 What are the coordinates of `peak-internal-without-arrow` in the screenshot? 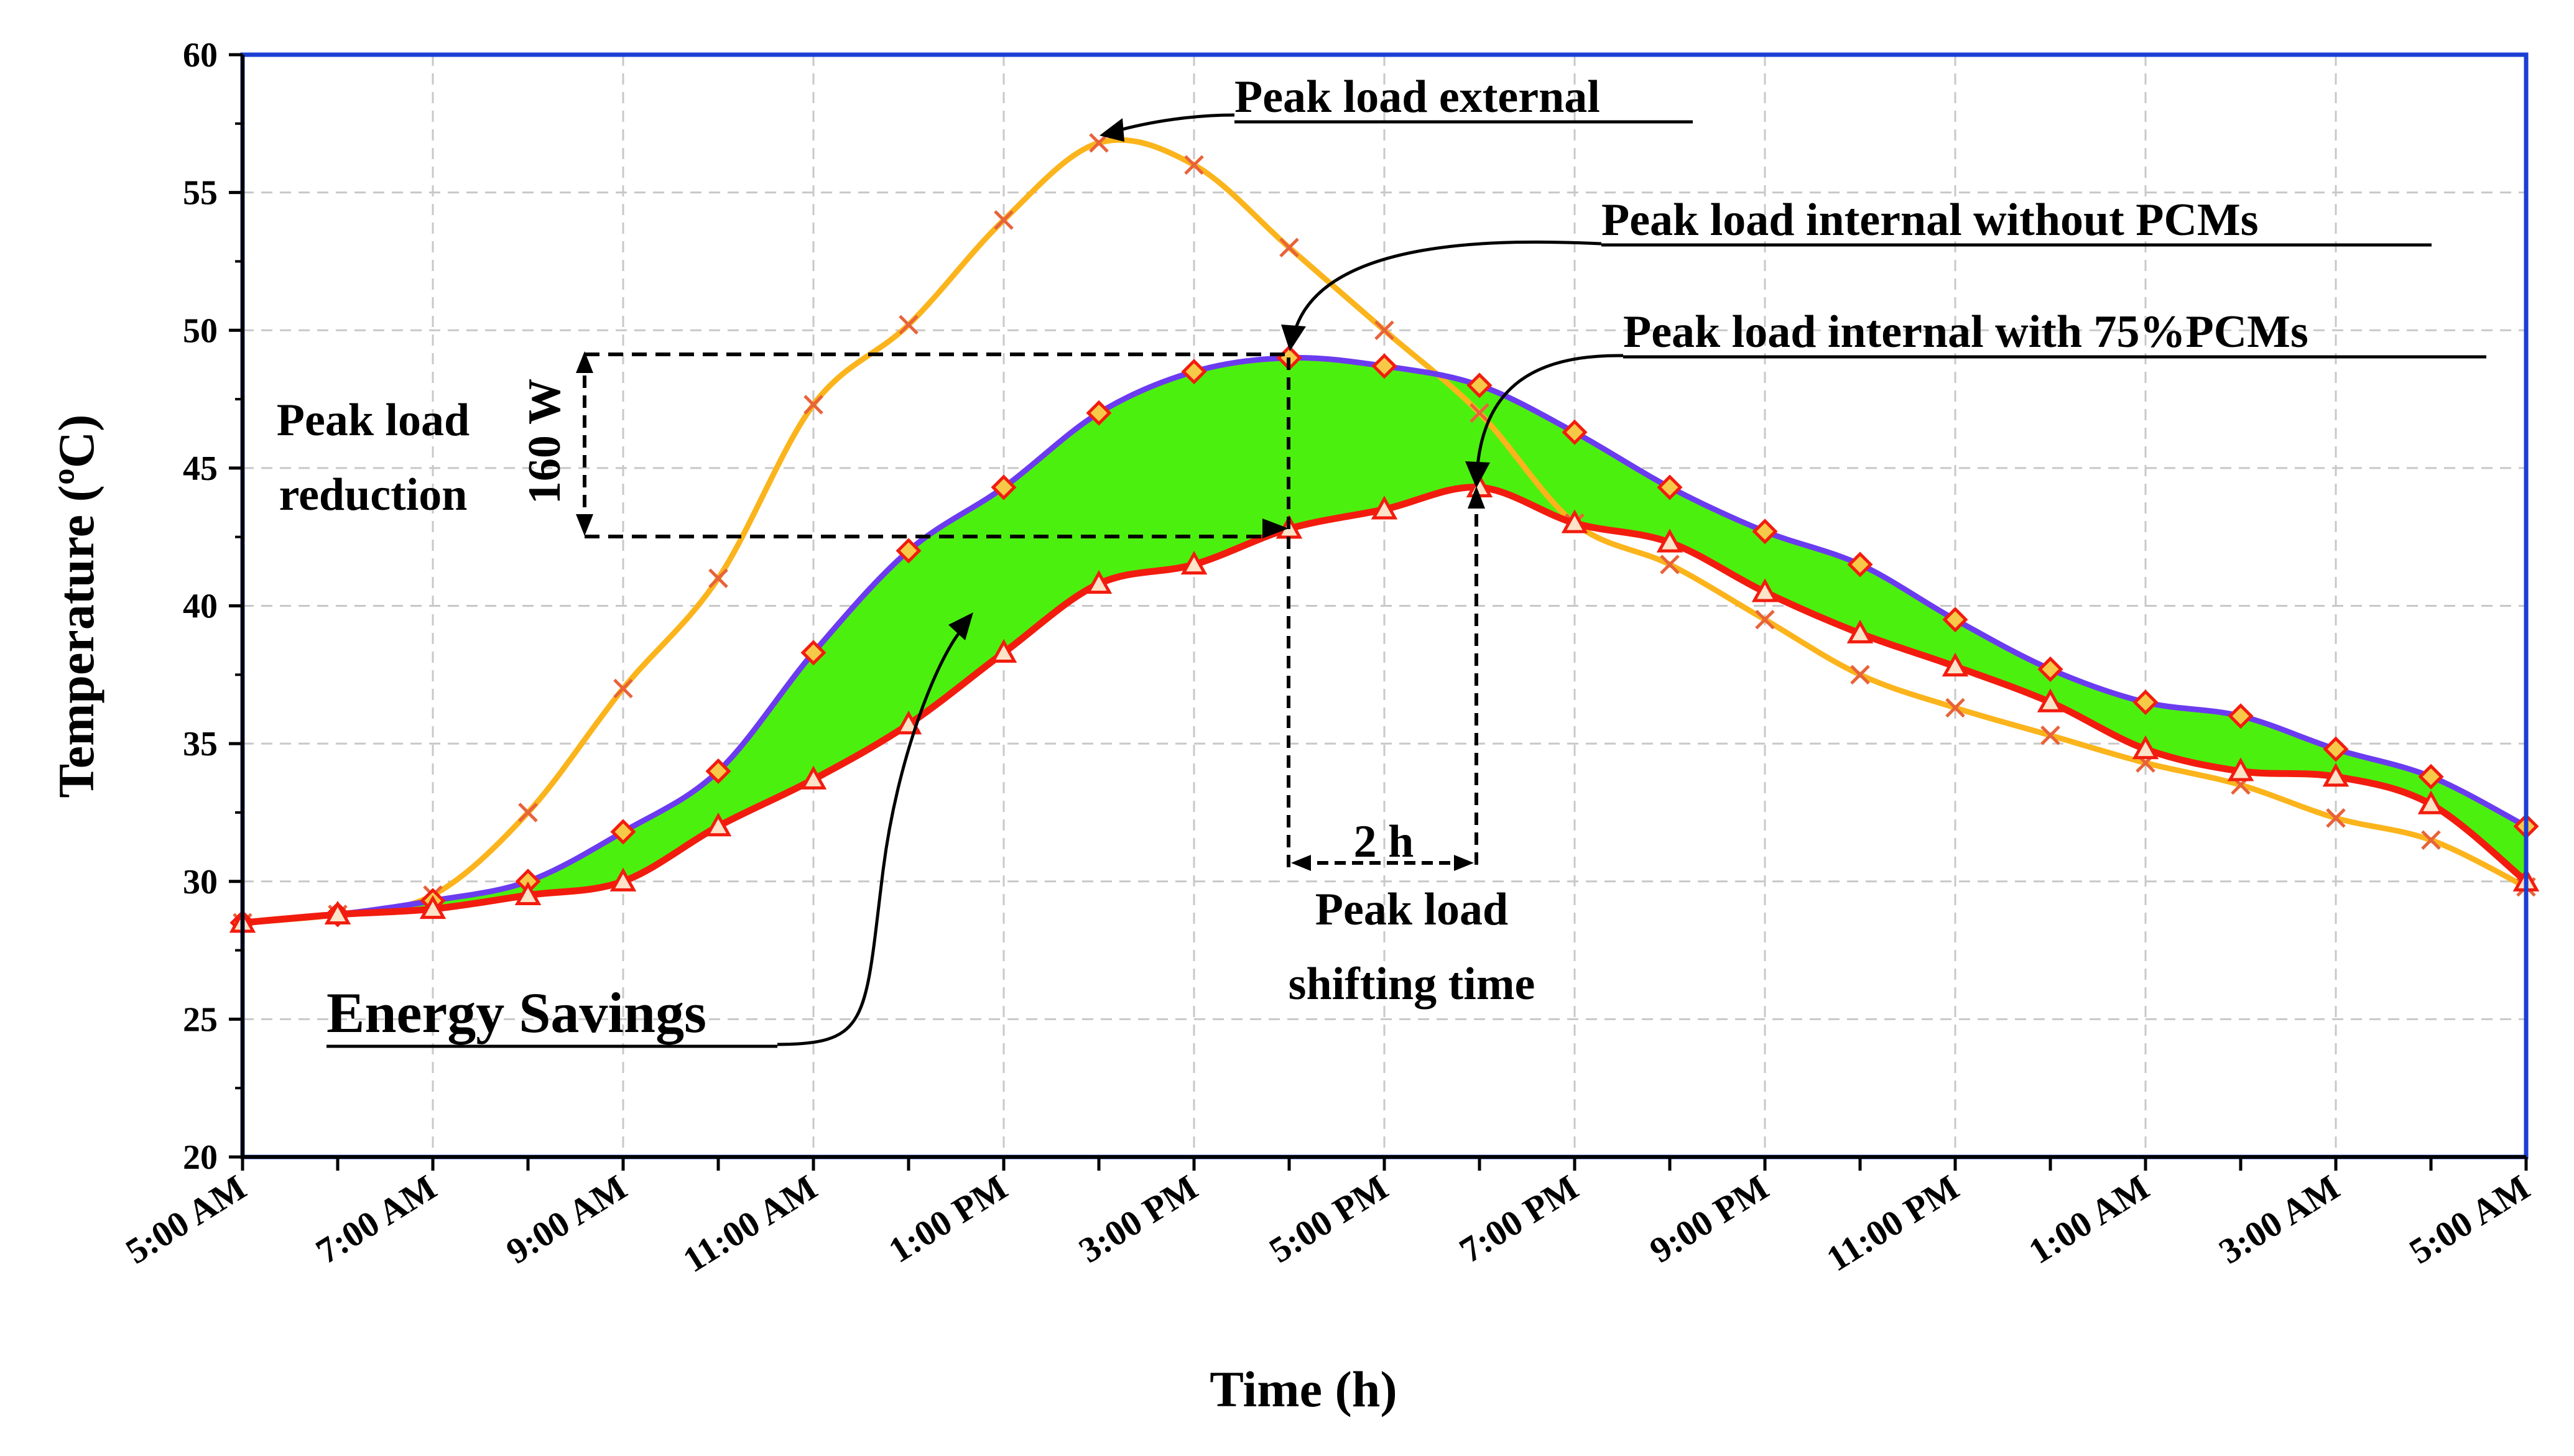 It's located at (1447, 288).